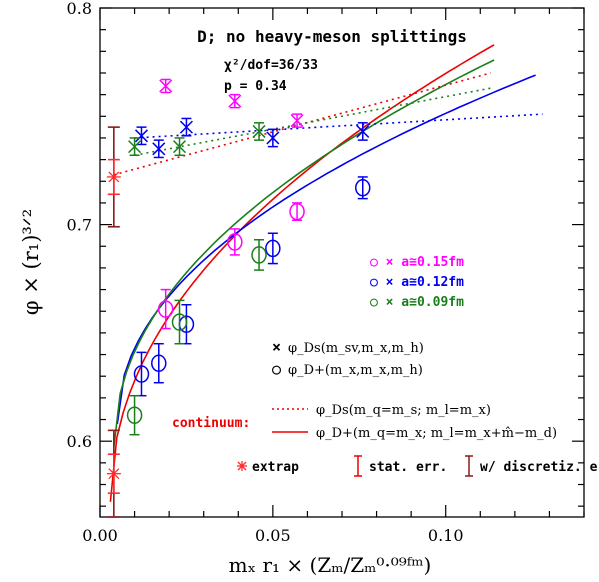 This screenshot has height=582, width=599. What do you see at coordinates (358, 466) in the screenshot?
I see `legend-stat-err-marker` at bounding box center [358, 466].